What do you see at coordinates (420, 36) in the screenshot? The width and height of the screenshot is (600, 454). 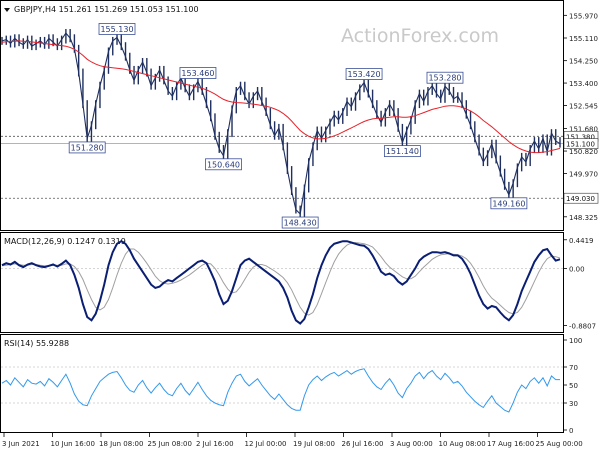 I see `watermark: ActionForex.com` at bounding box center [420, 36].